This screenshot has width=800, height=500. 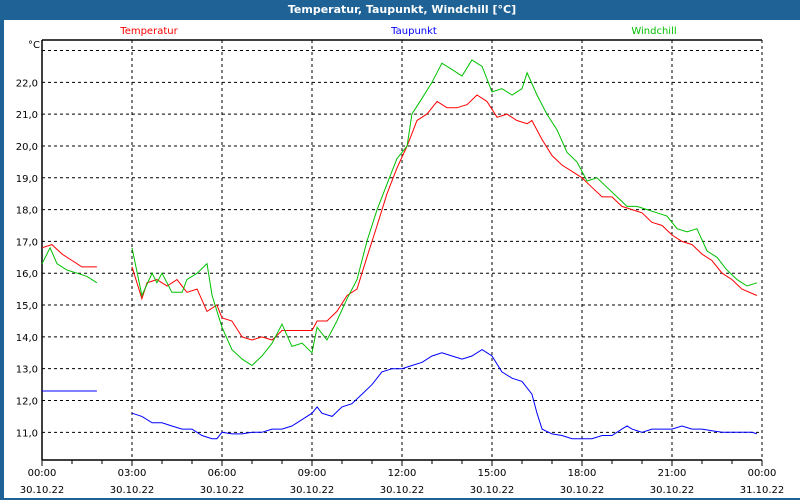 I want to click on series-line-taupunkt, so click(x=444, y=394).